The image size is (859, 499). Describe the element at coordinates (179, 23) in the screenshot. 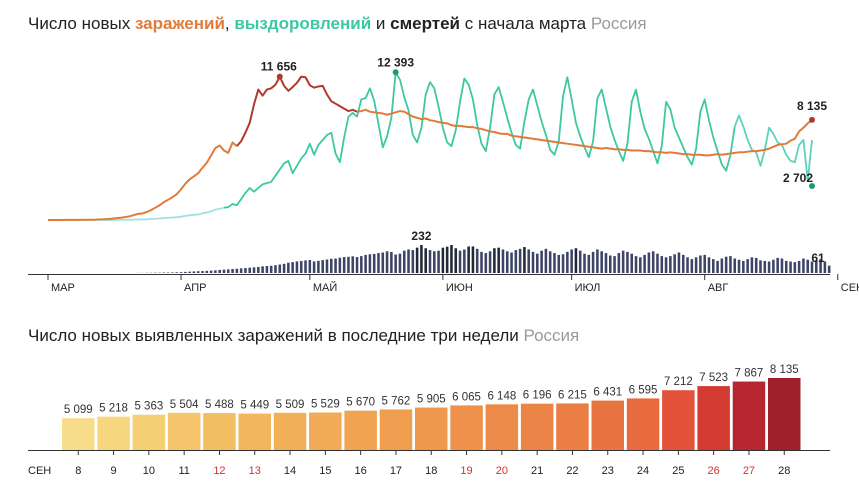

I see `title-infections: заражений` at that location.